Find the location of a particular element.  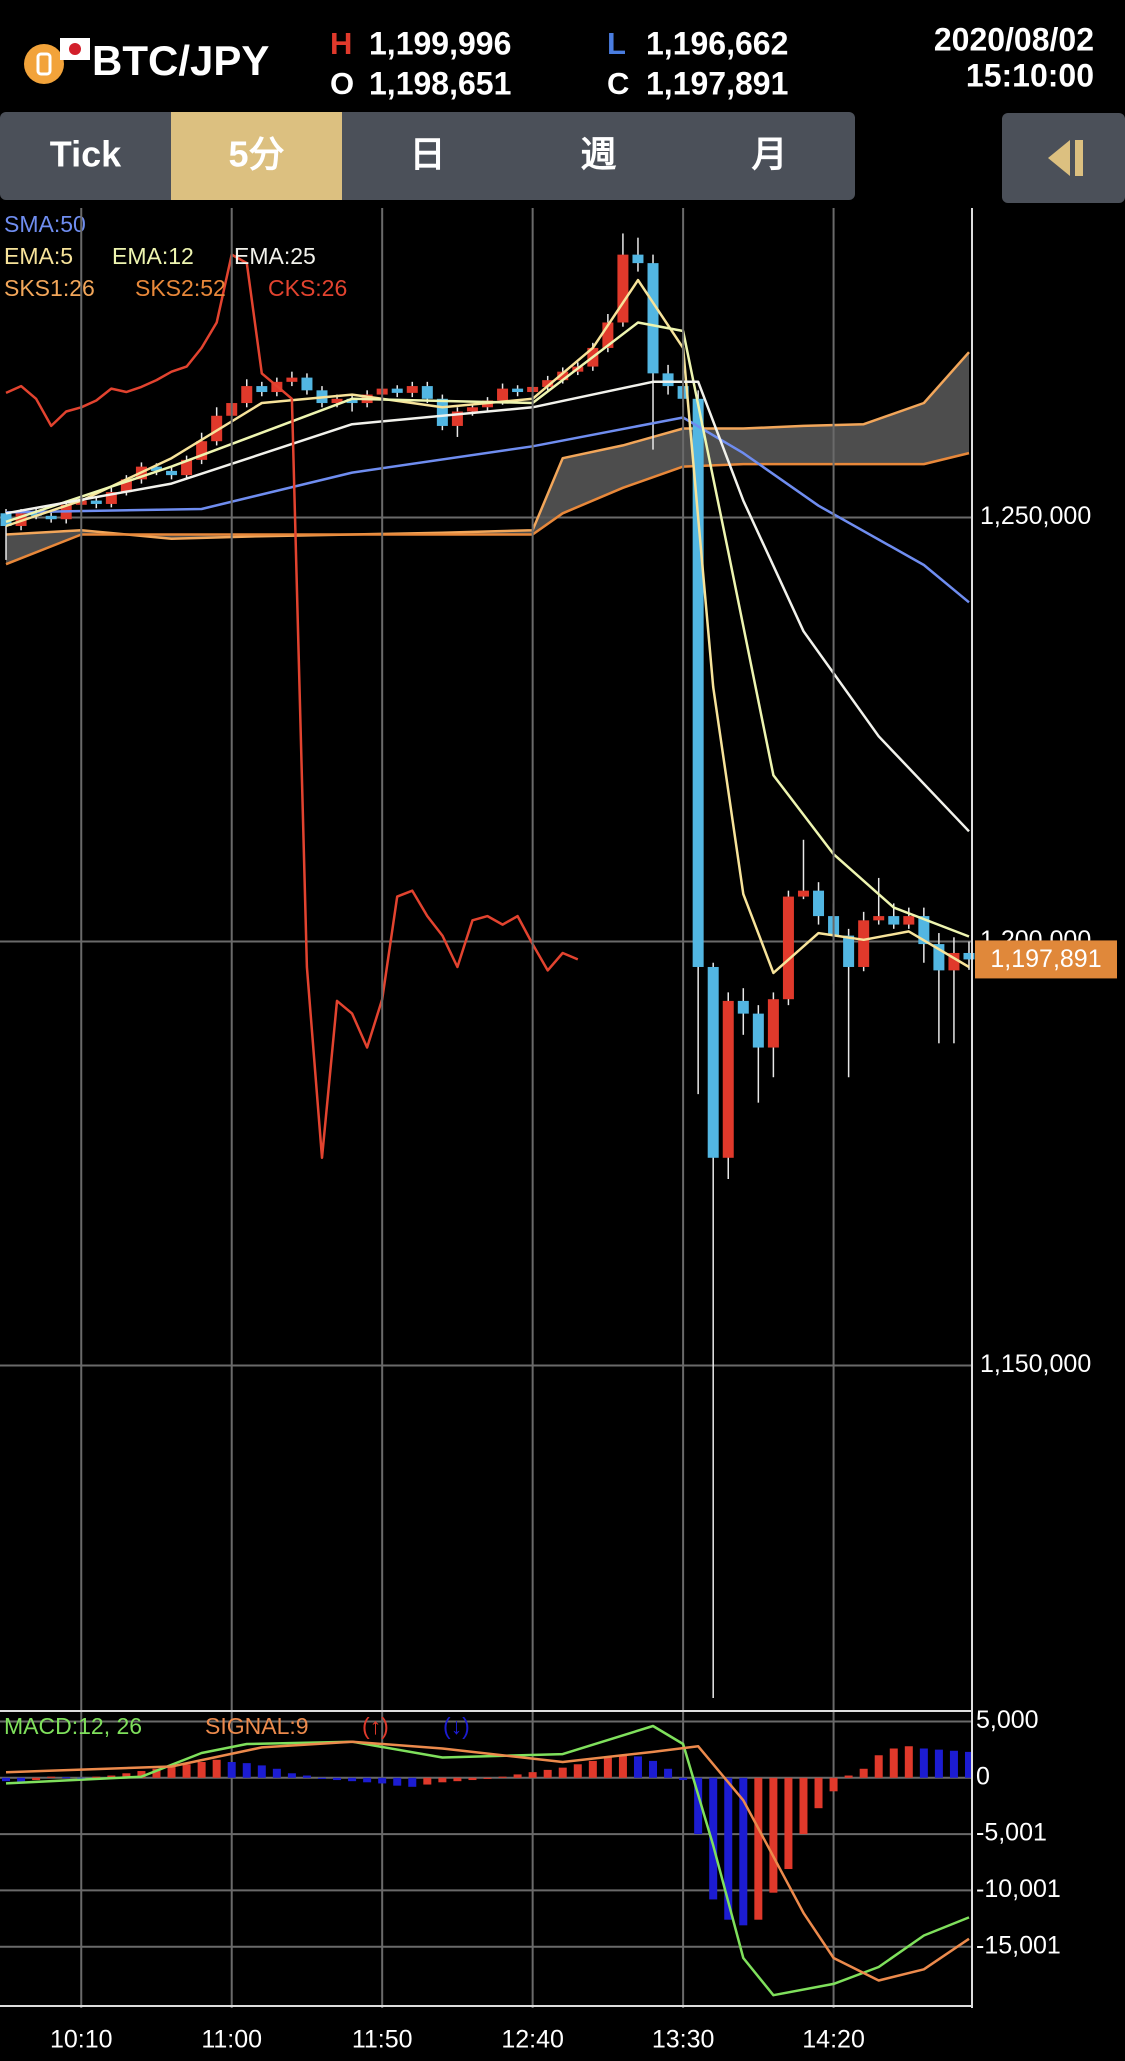

ichimoku-line is located at coordinates (487, 445).